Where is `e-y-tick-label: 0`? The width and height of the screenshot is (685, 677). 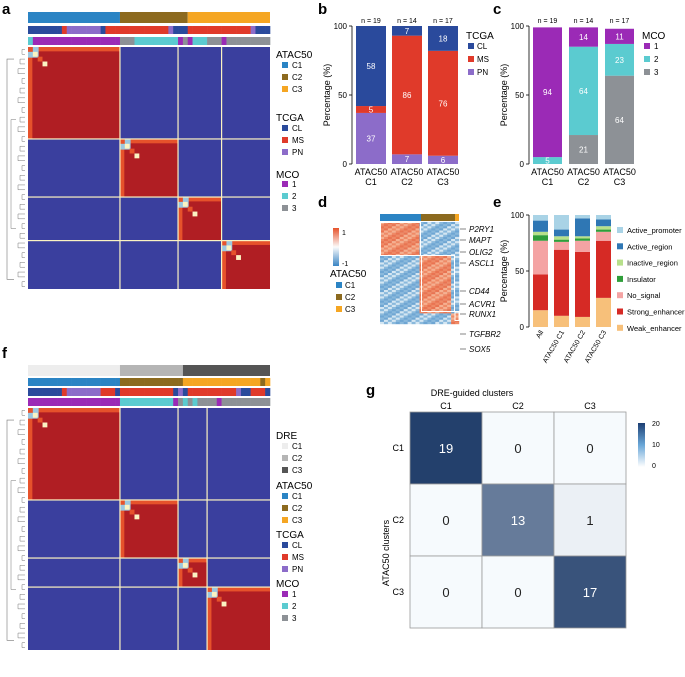
e-y-tick-label: 0 is located at coordinates (522, 327).